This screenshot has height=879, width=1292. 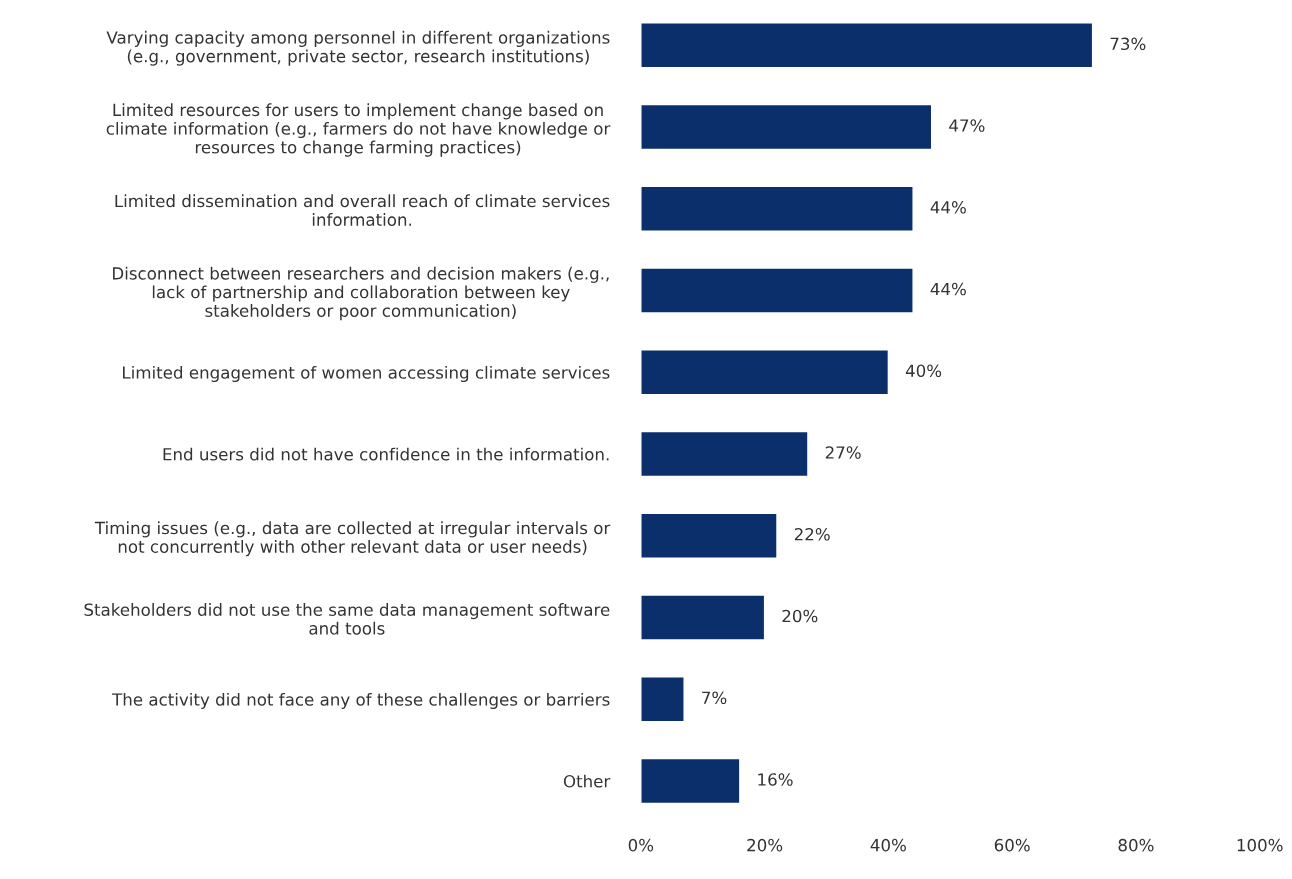 I want to click on data-label: 22%, so click(x=812, y=534).